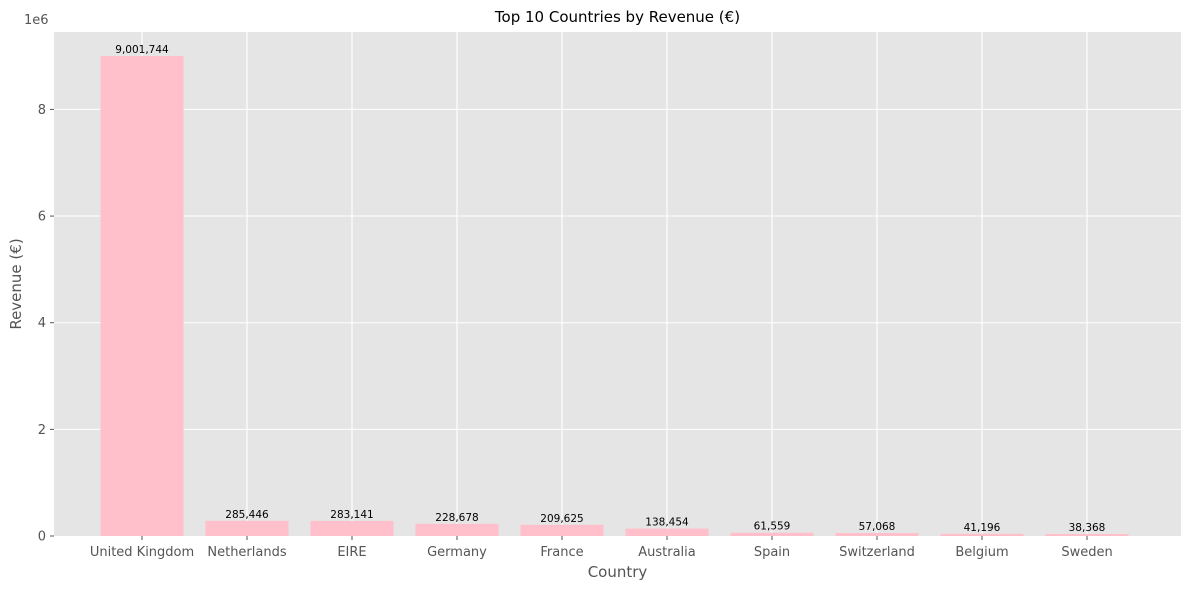 The image size is (1189, 590). What do you see at coordinates (877, 527) in the screenshot?
I see `bar-value-label: 57,068` at bounding box center [877, 527].